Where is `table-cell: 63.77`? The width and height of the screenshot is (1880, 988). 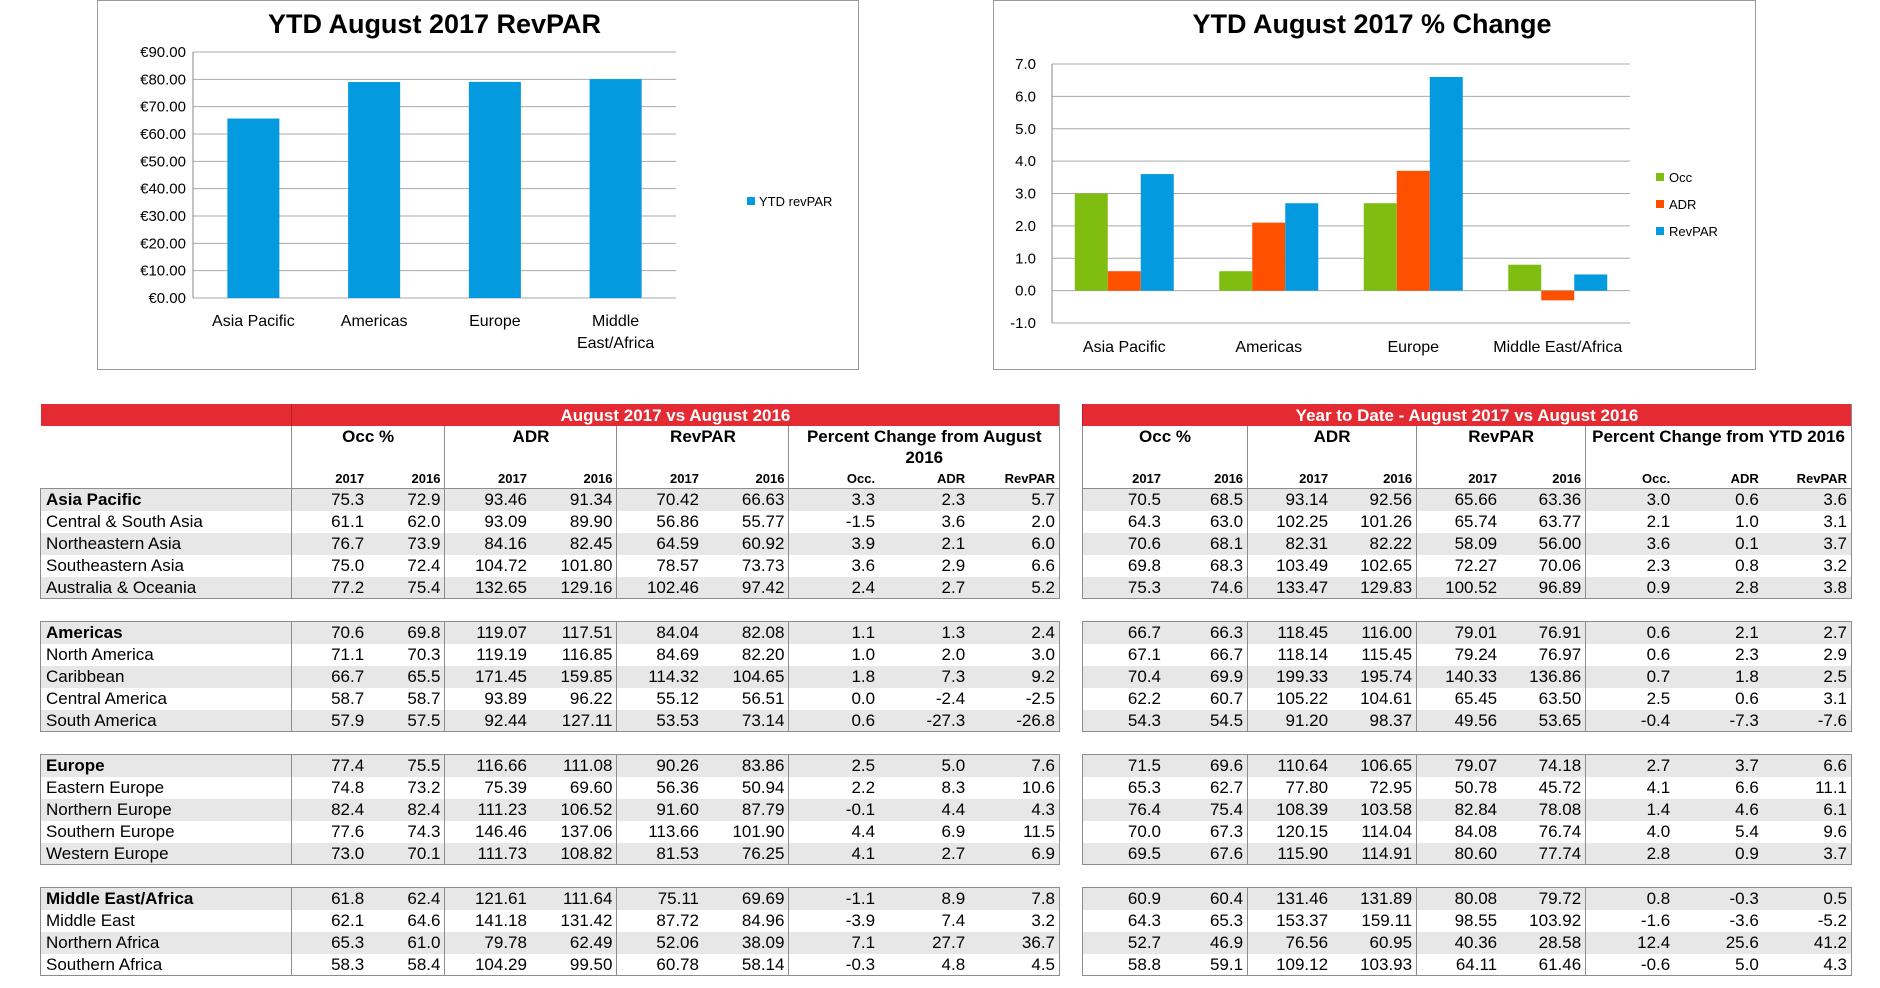 table-cell: 63.77 is located at coordinates (1560, 521).